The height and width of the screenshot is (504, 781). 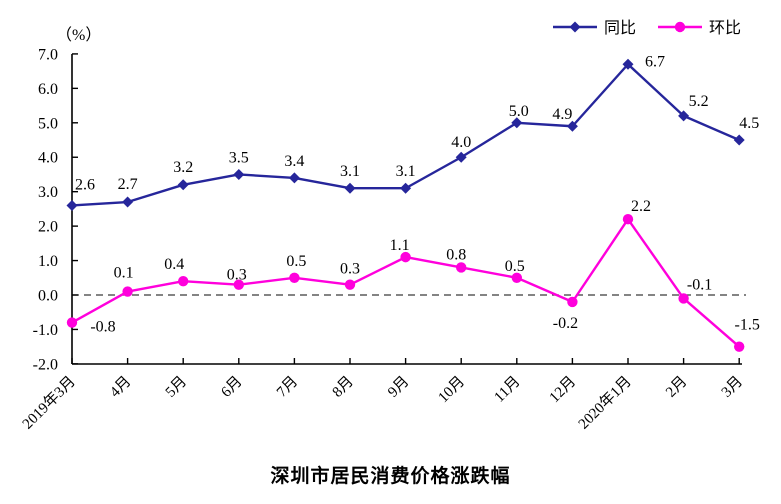 I want to click on x-tick-label: 7月, so click(x=287, y=387).